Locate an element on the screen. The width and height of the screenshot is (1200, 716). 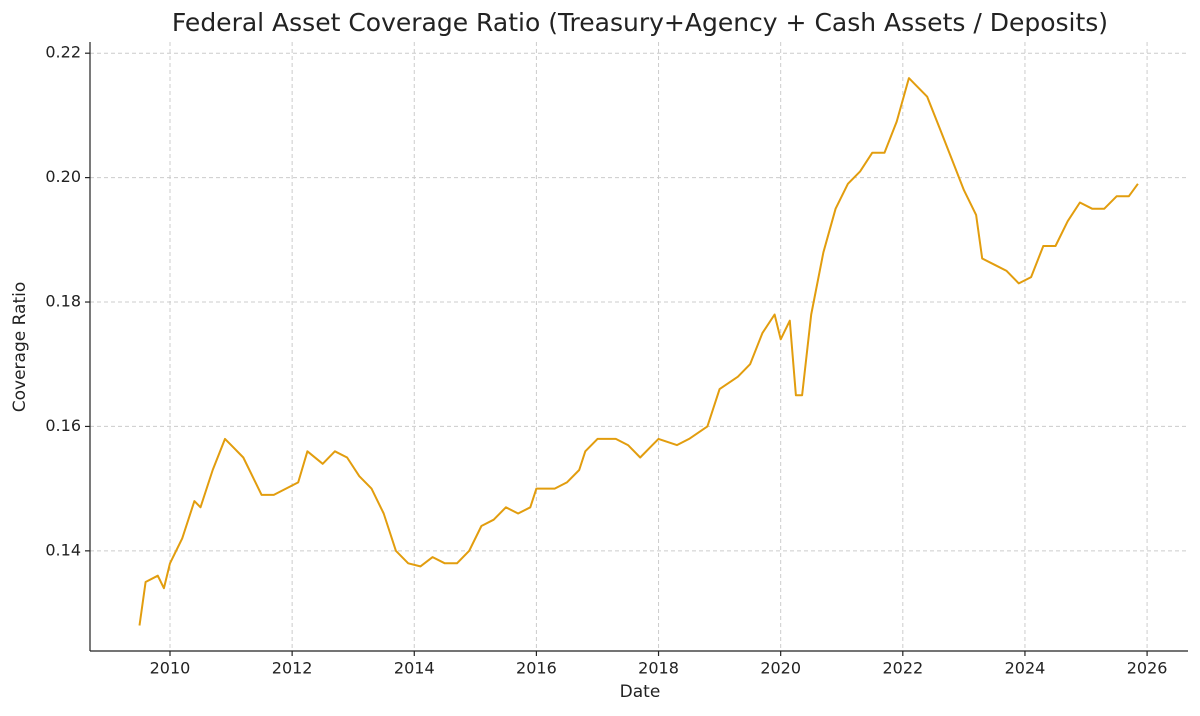
x-tick-label: 2020 is located at coordinates (780, 668).